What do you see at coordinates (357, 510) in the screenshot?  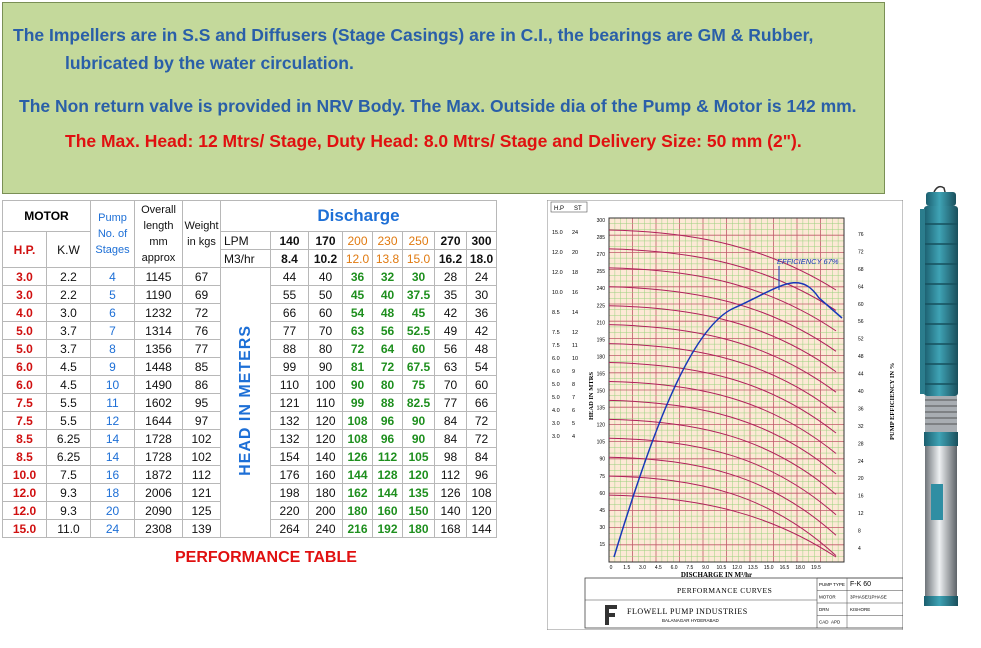 I see `discharge-cell: 180` at bounding box center [357, 510].